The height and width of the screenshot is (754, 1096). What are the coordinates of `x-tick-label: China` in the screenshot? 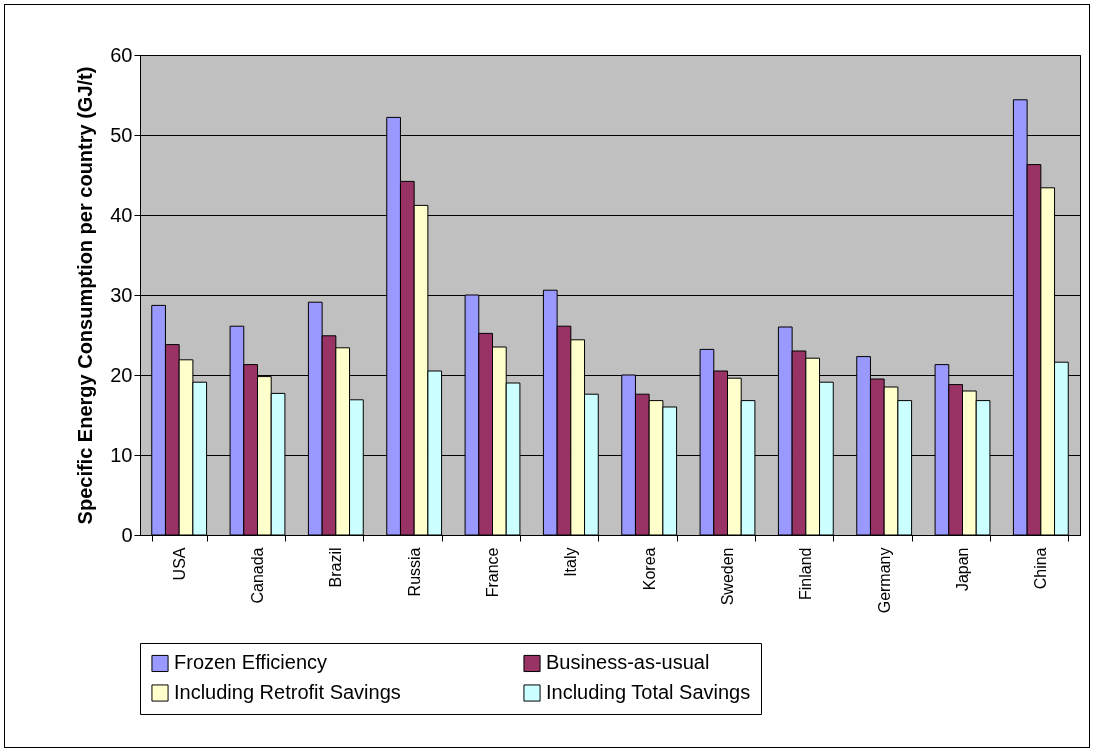 It's located at (1041, 568).